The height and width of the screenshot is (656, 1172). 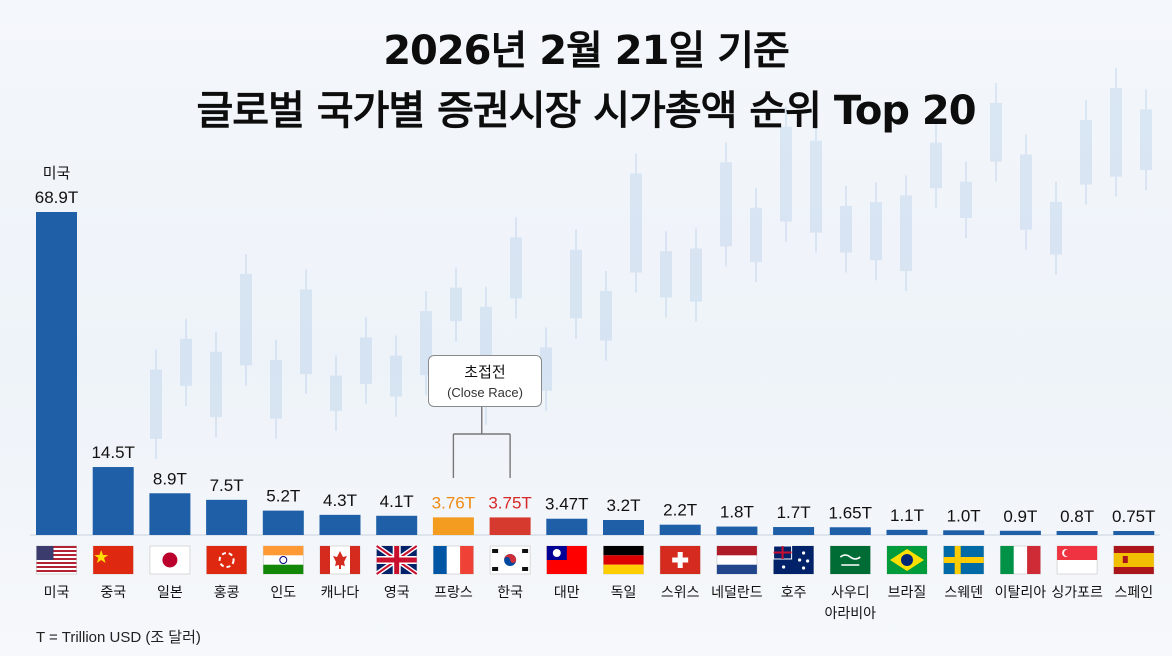 I want to click on value-label: 2.2T, so click(x=680, y=510).